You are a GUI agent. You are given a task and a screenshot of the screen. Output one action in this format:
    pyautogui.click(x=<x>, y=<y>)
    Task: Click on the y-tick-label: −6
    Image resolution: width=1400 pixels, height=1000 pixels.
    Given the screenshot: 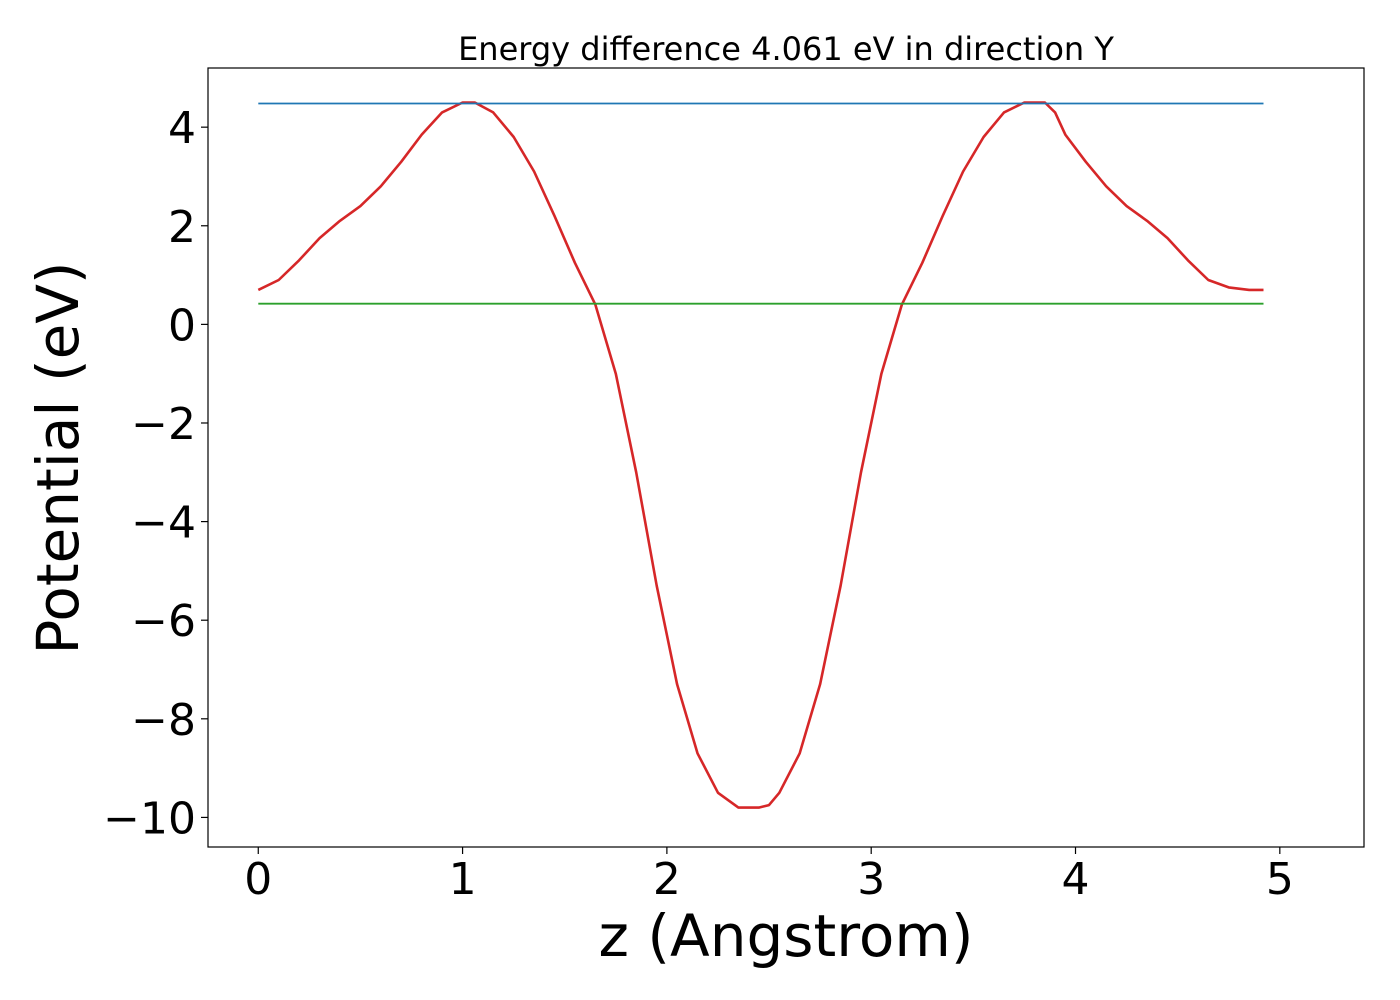 What is the action you would take?
    pyautogui.click(x=163, y=621)
    